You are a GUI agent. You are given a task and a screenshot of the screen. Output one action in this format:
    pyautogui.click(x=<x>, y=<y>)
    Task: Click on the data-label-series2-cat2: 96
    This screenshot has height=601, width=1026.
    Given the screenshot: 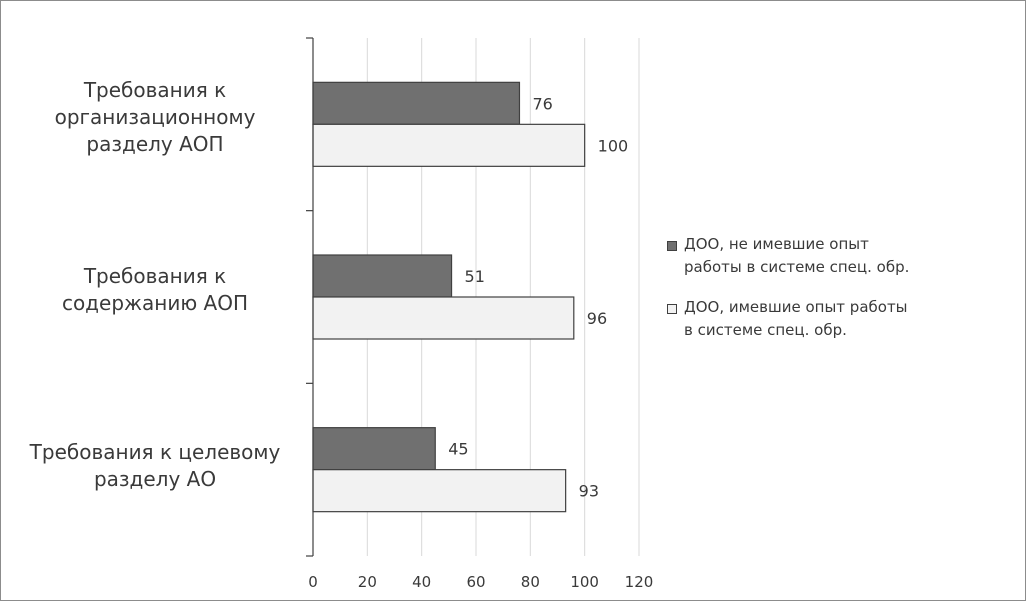 What is the action you would take?
    pyautogui.click(x=597, y=318)
    